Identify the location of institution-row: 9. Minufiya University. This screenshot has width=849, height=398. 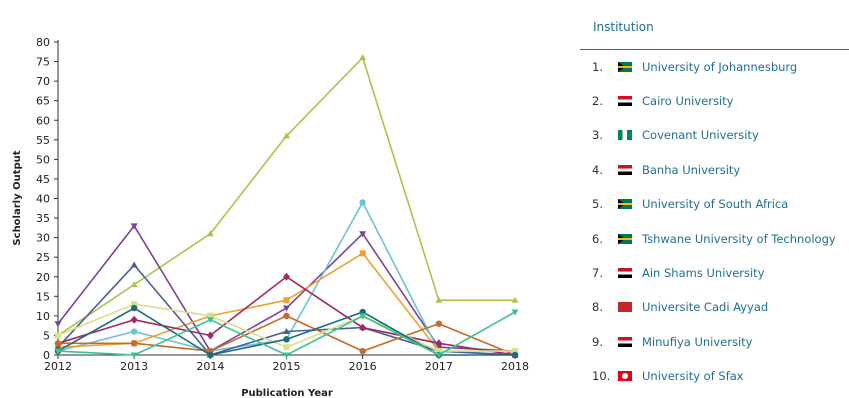
(714, 342).